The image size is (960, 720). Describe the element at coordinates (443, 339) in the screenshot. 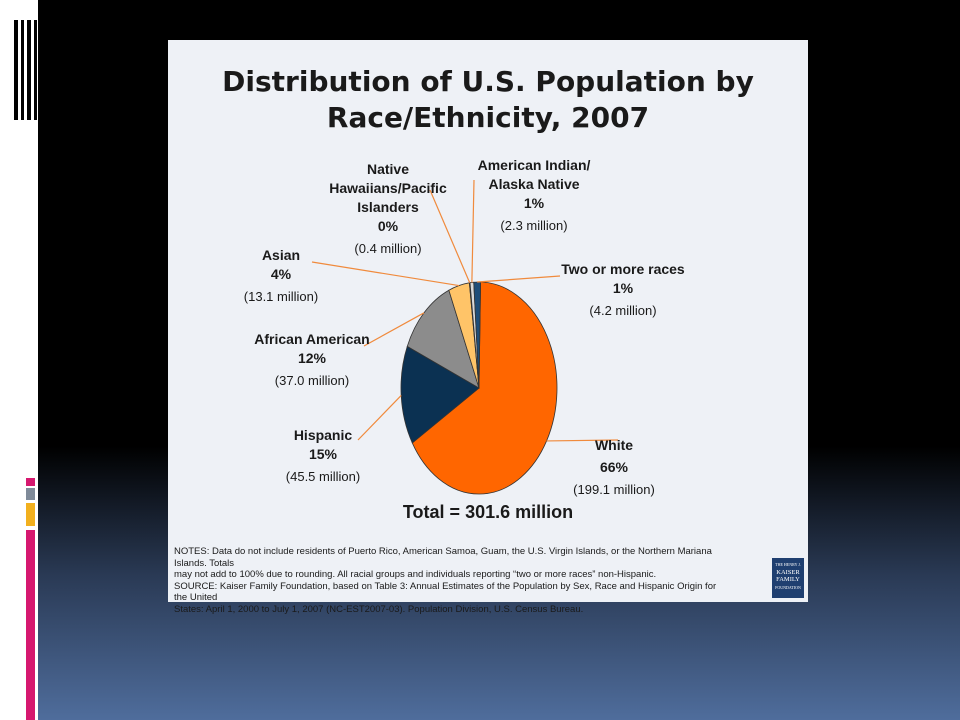

I see `pie-slice-african-american` at that location.